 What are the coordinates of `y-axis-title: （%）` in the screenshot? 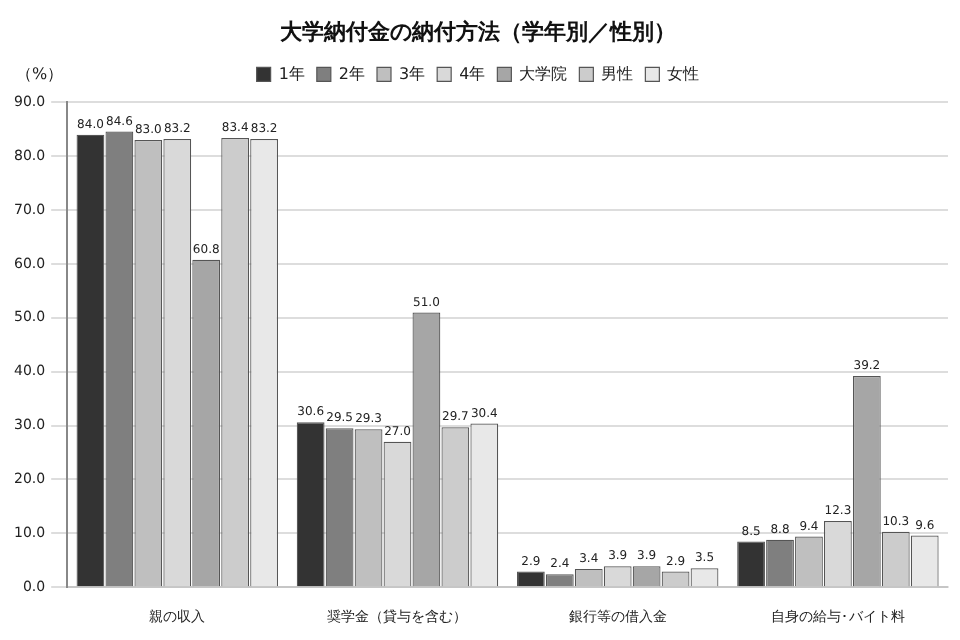 It's located at (40, 73).